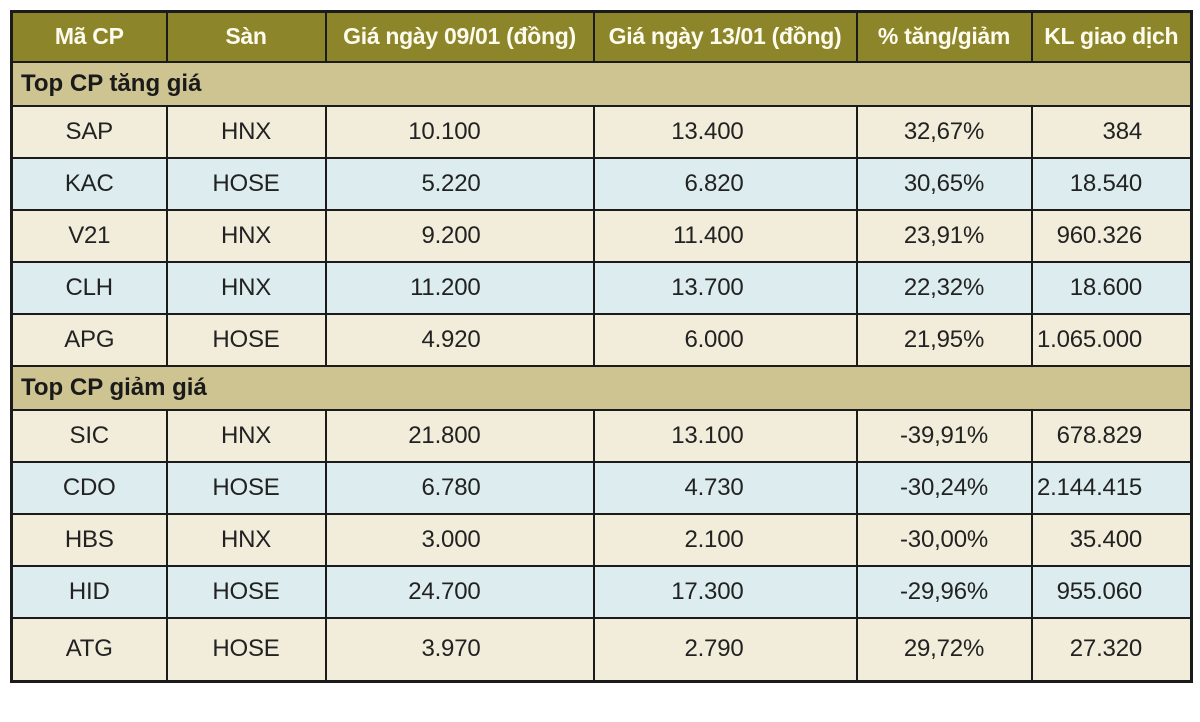 This screenshot has height=722, width=1200. I want to click on table-row: CLH HNX 11.200 13.700 22,32% 18.600, so click(601, 287).